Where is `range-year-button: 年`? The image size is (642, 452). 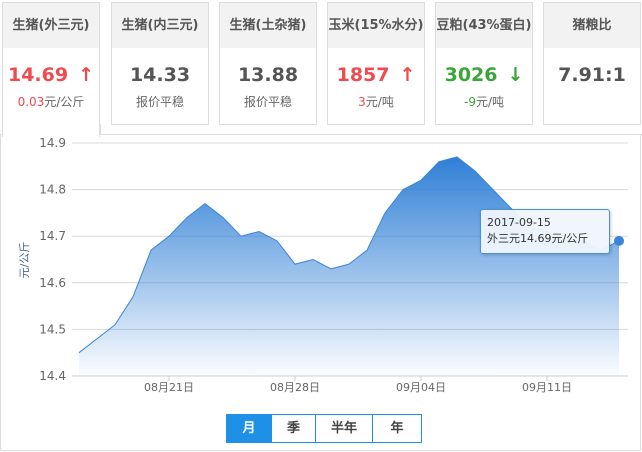
range-year-button: 年 is located at coordinates (396, 428).